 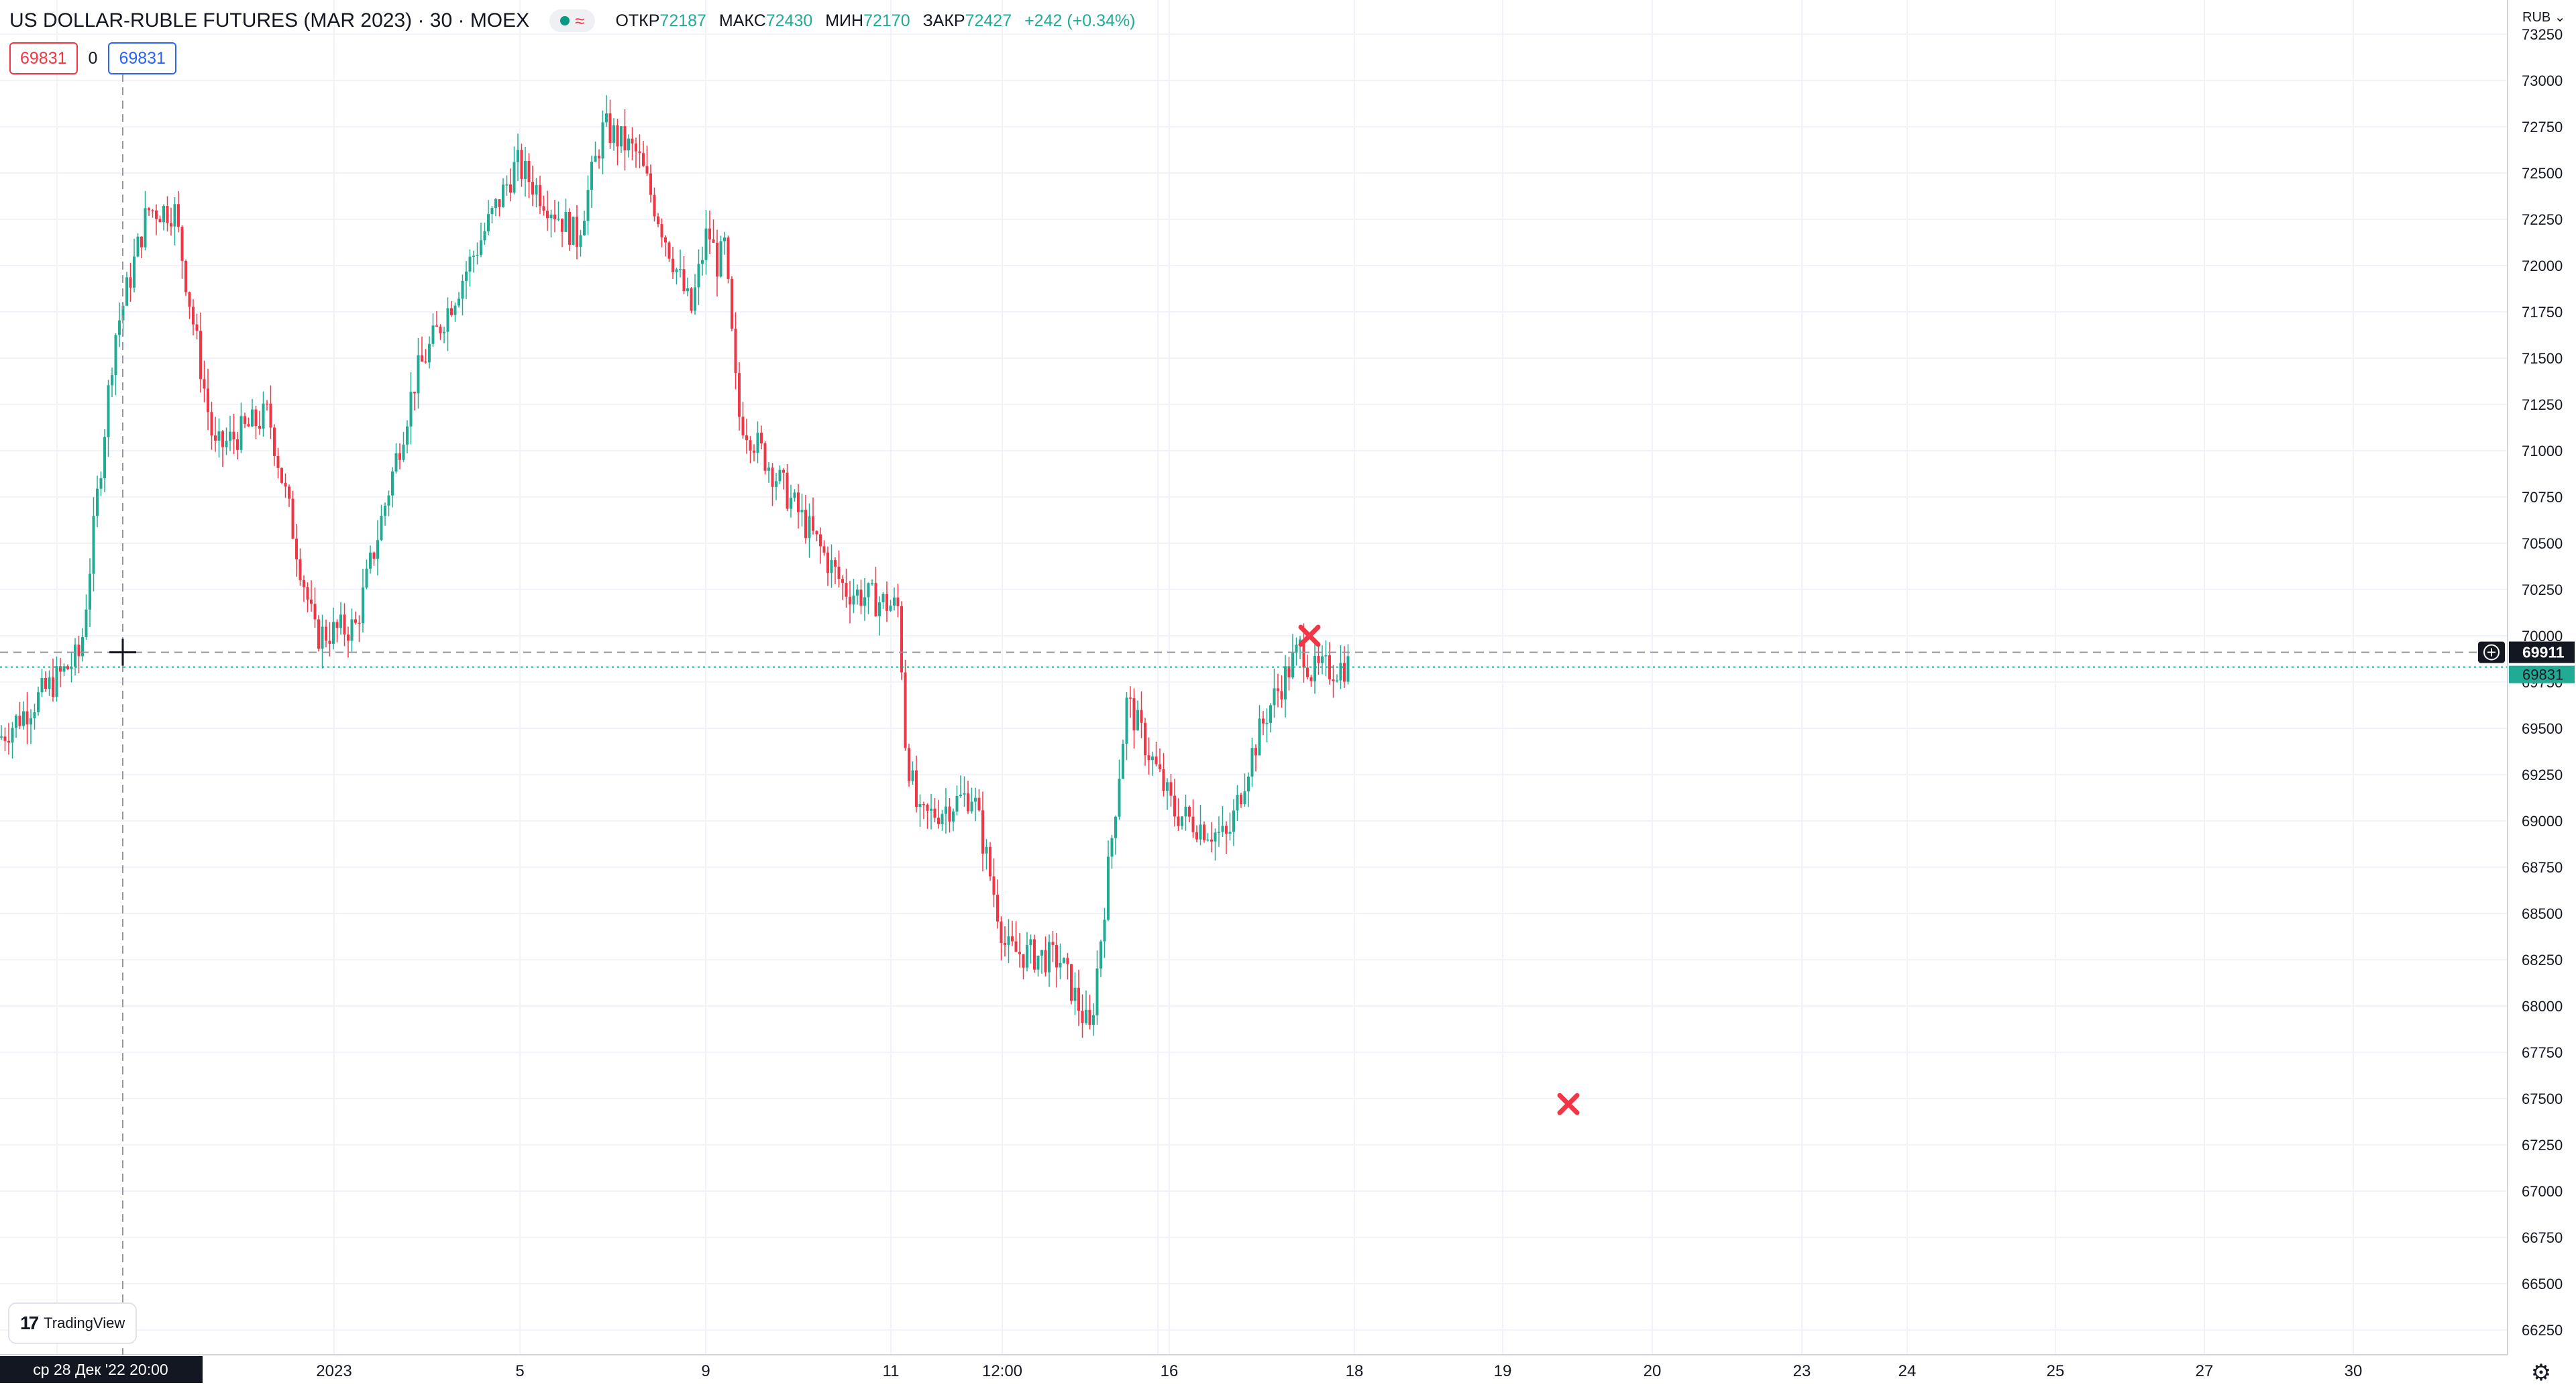 What do you see at coordinates (2542, 219) in the screenshot?
I see `price-tick-label: 72250` at bounding box center [2542, 219].